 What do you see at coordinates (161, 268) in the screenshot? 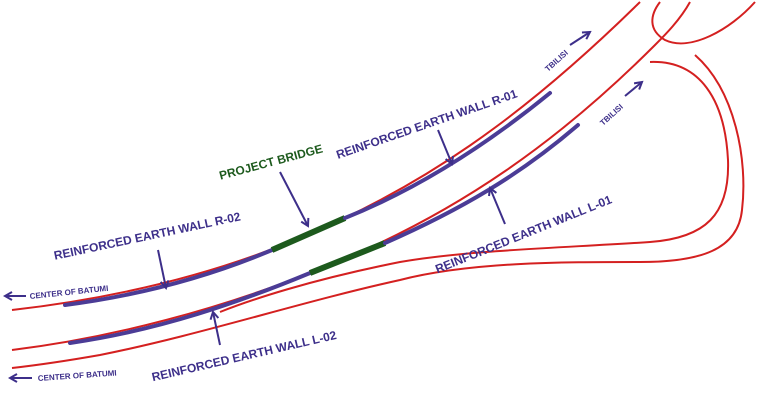
I see `arrow-r02` at bounding box center [161, 268].